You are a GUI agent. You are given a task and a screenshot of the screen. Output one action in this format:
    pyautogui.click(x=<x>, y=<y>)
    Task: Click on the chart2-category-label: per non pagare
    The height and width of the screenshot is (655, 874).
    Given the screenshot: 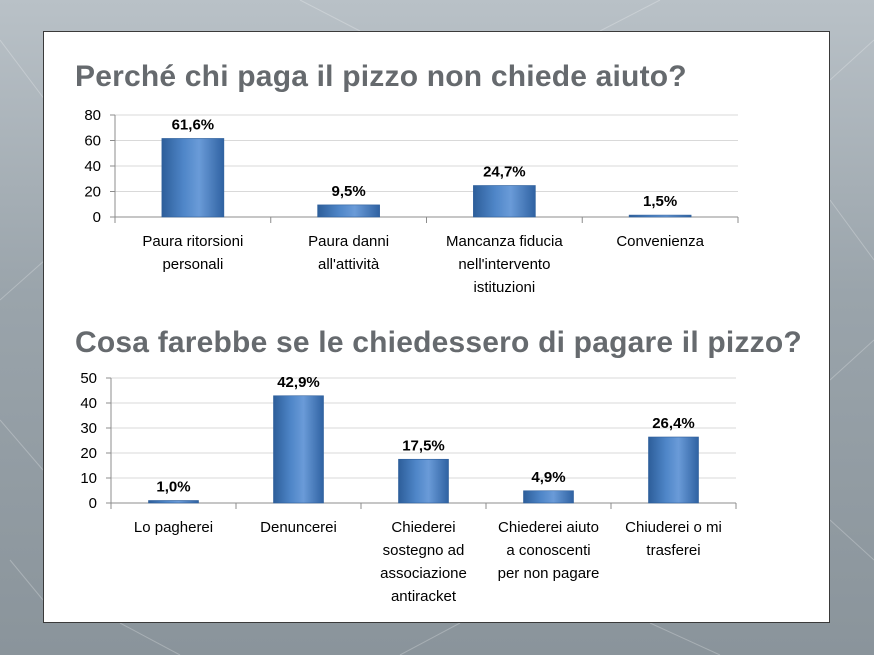 What is the action you would take?
    pyautogui.click(x=549, y=573)
    